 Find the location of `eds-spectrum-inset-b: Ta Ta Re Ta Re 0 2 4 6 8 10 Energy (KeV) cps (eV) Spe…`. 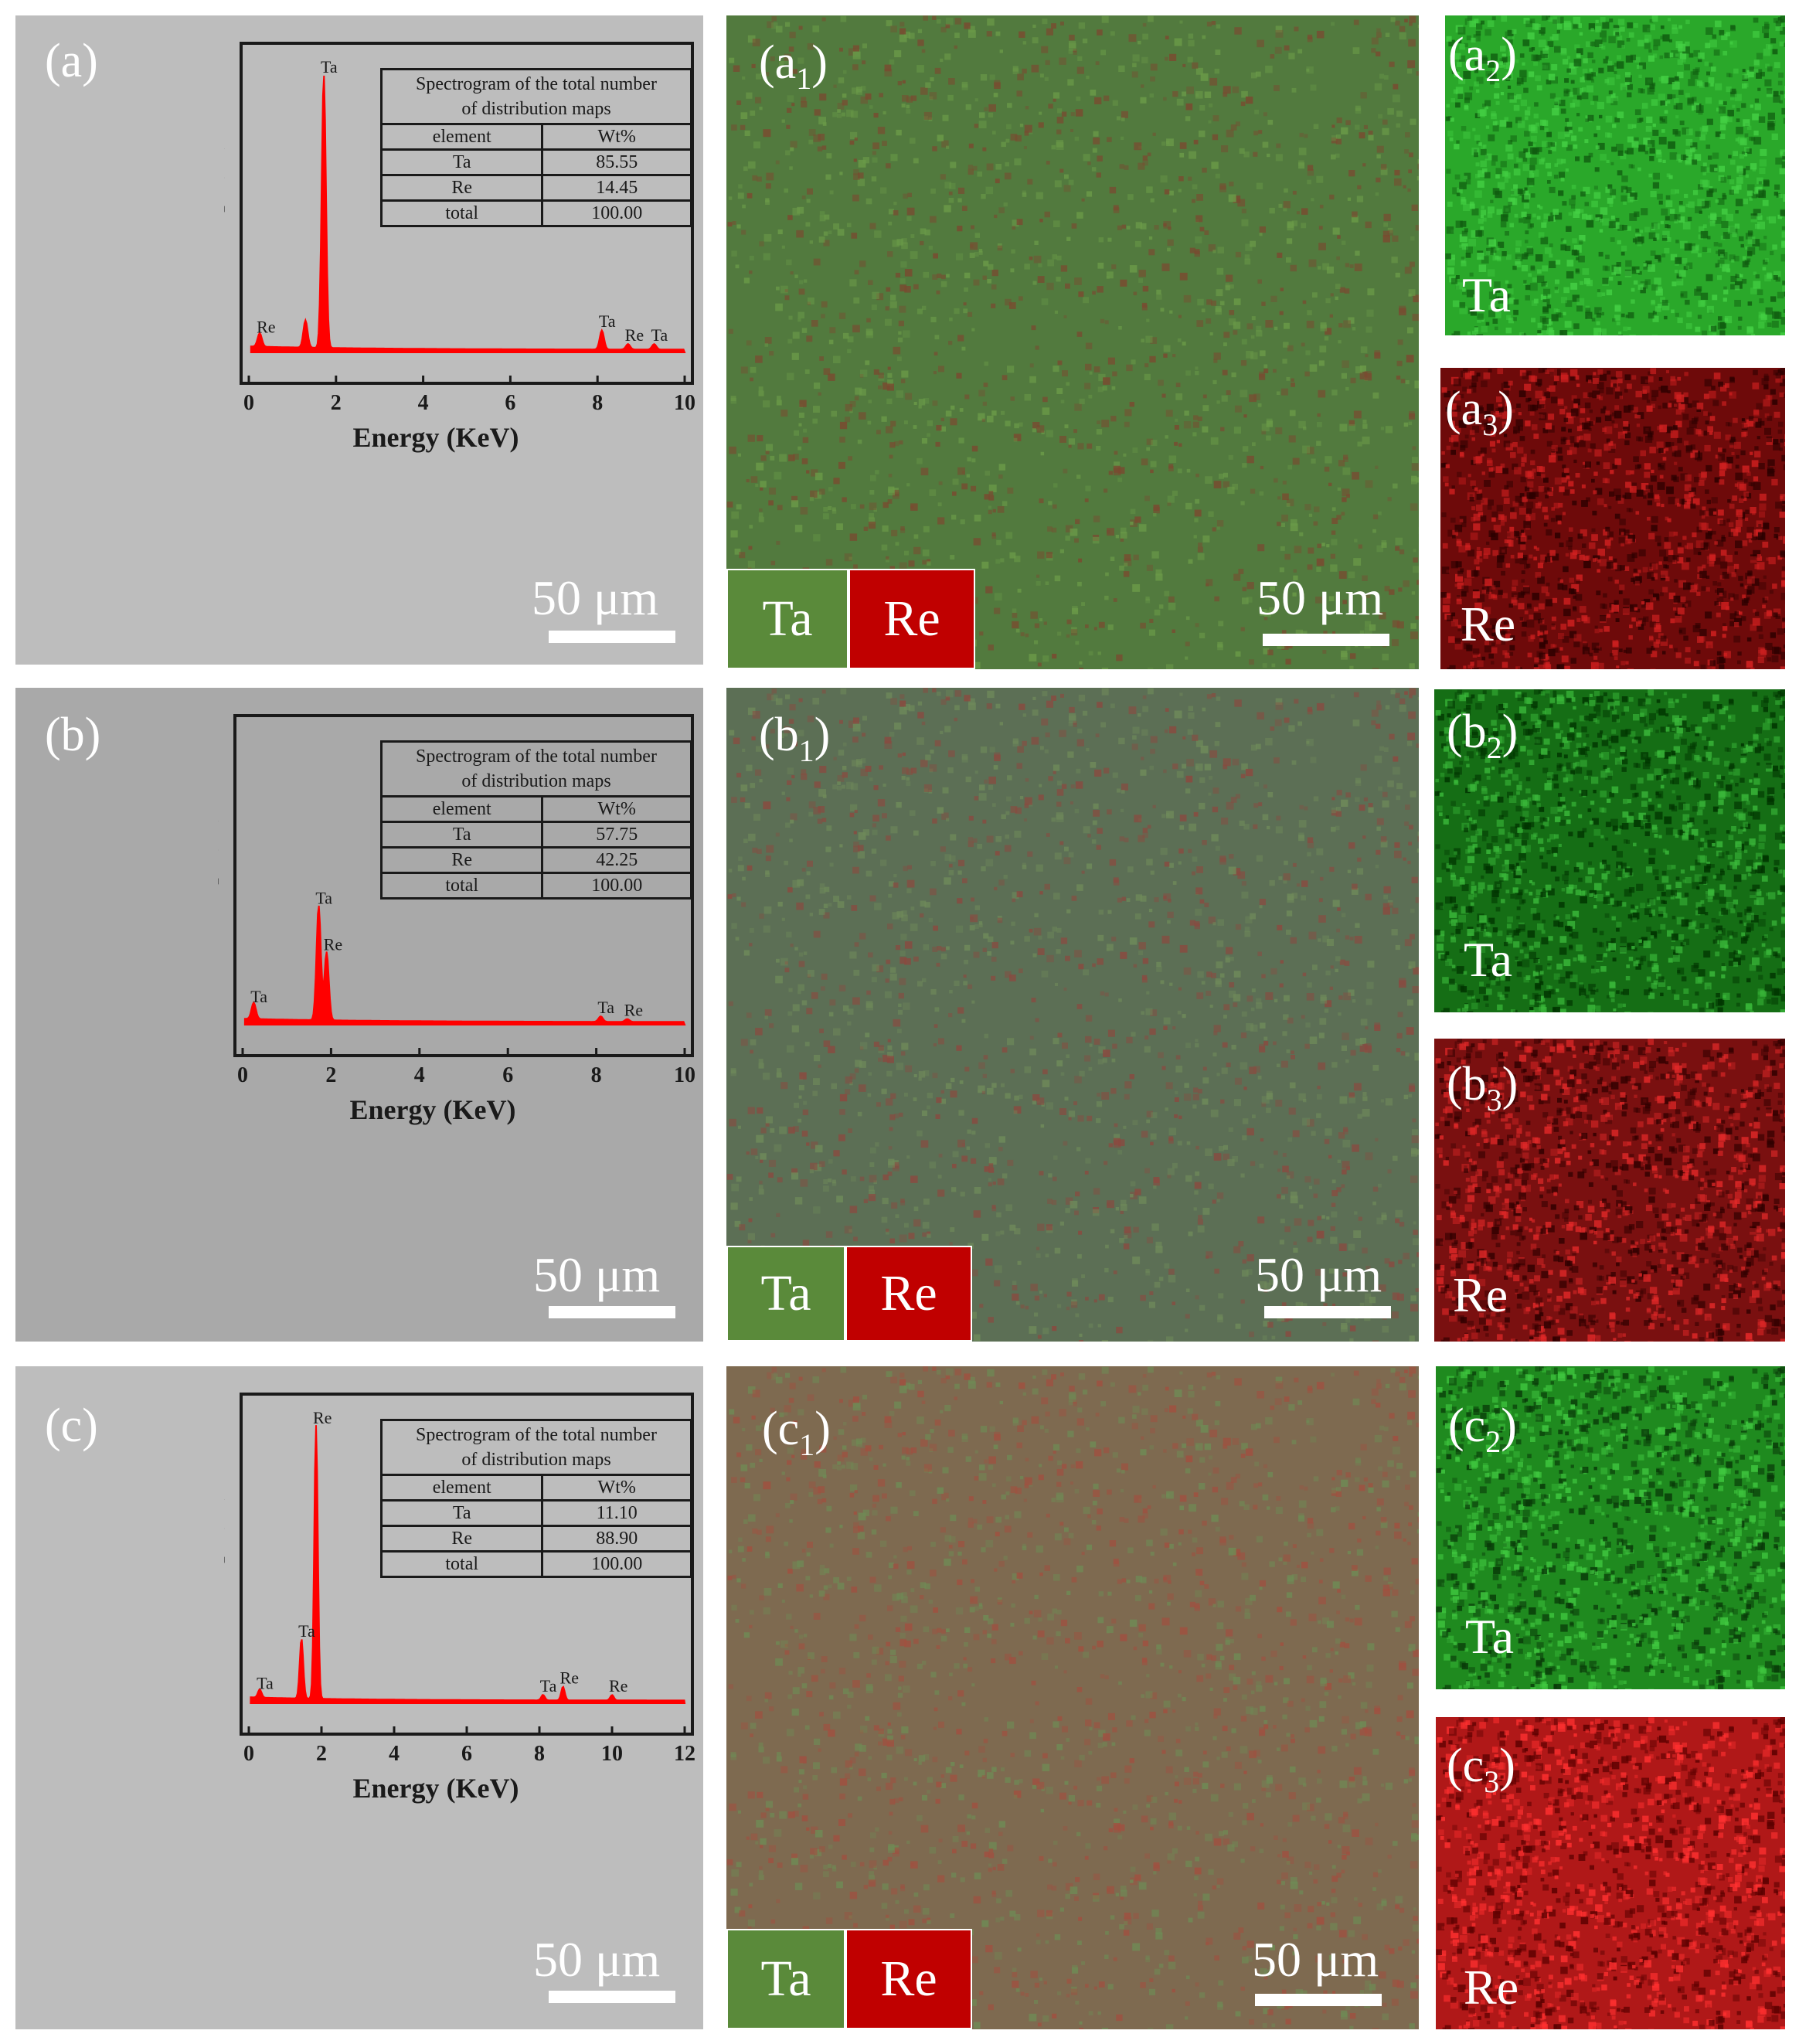

eds-spectrum-inset-b: Ta Ta Re Ta Re 0 2 4 6 8 10 Energy (KeV) cps (eV) Spe… is located at coordinates (460, 918).